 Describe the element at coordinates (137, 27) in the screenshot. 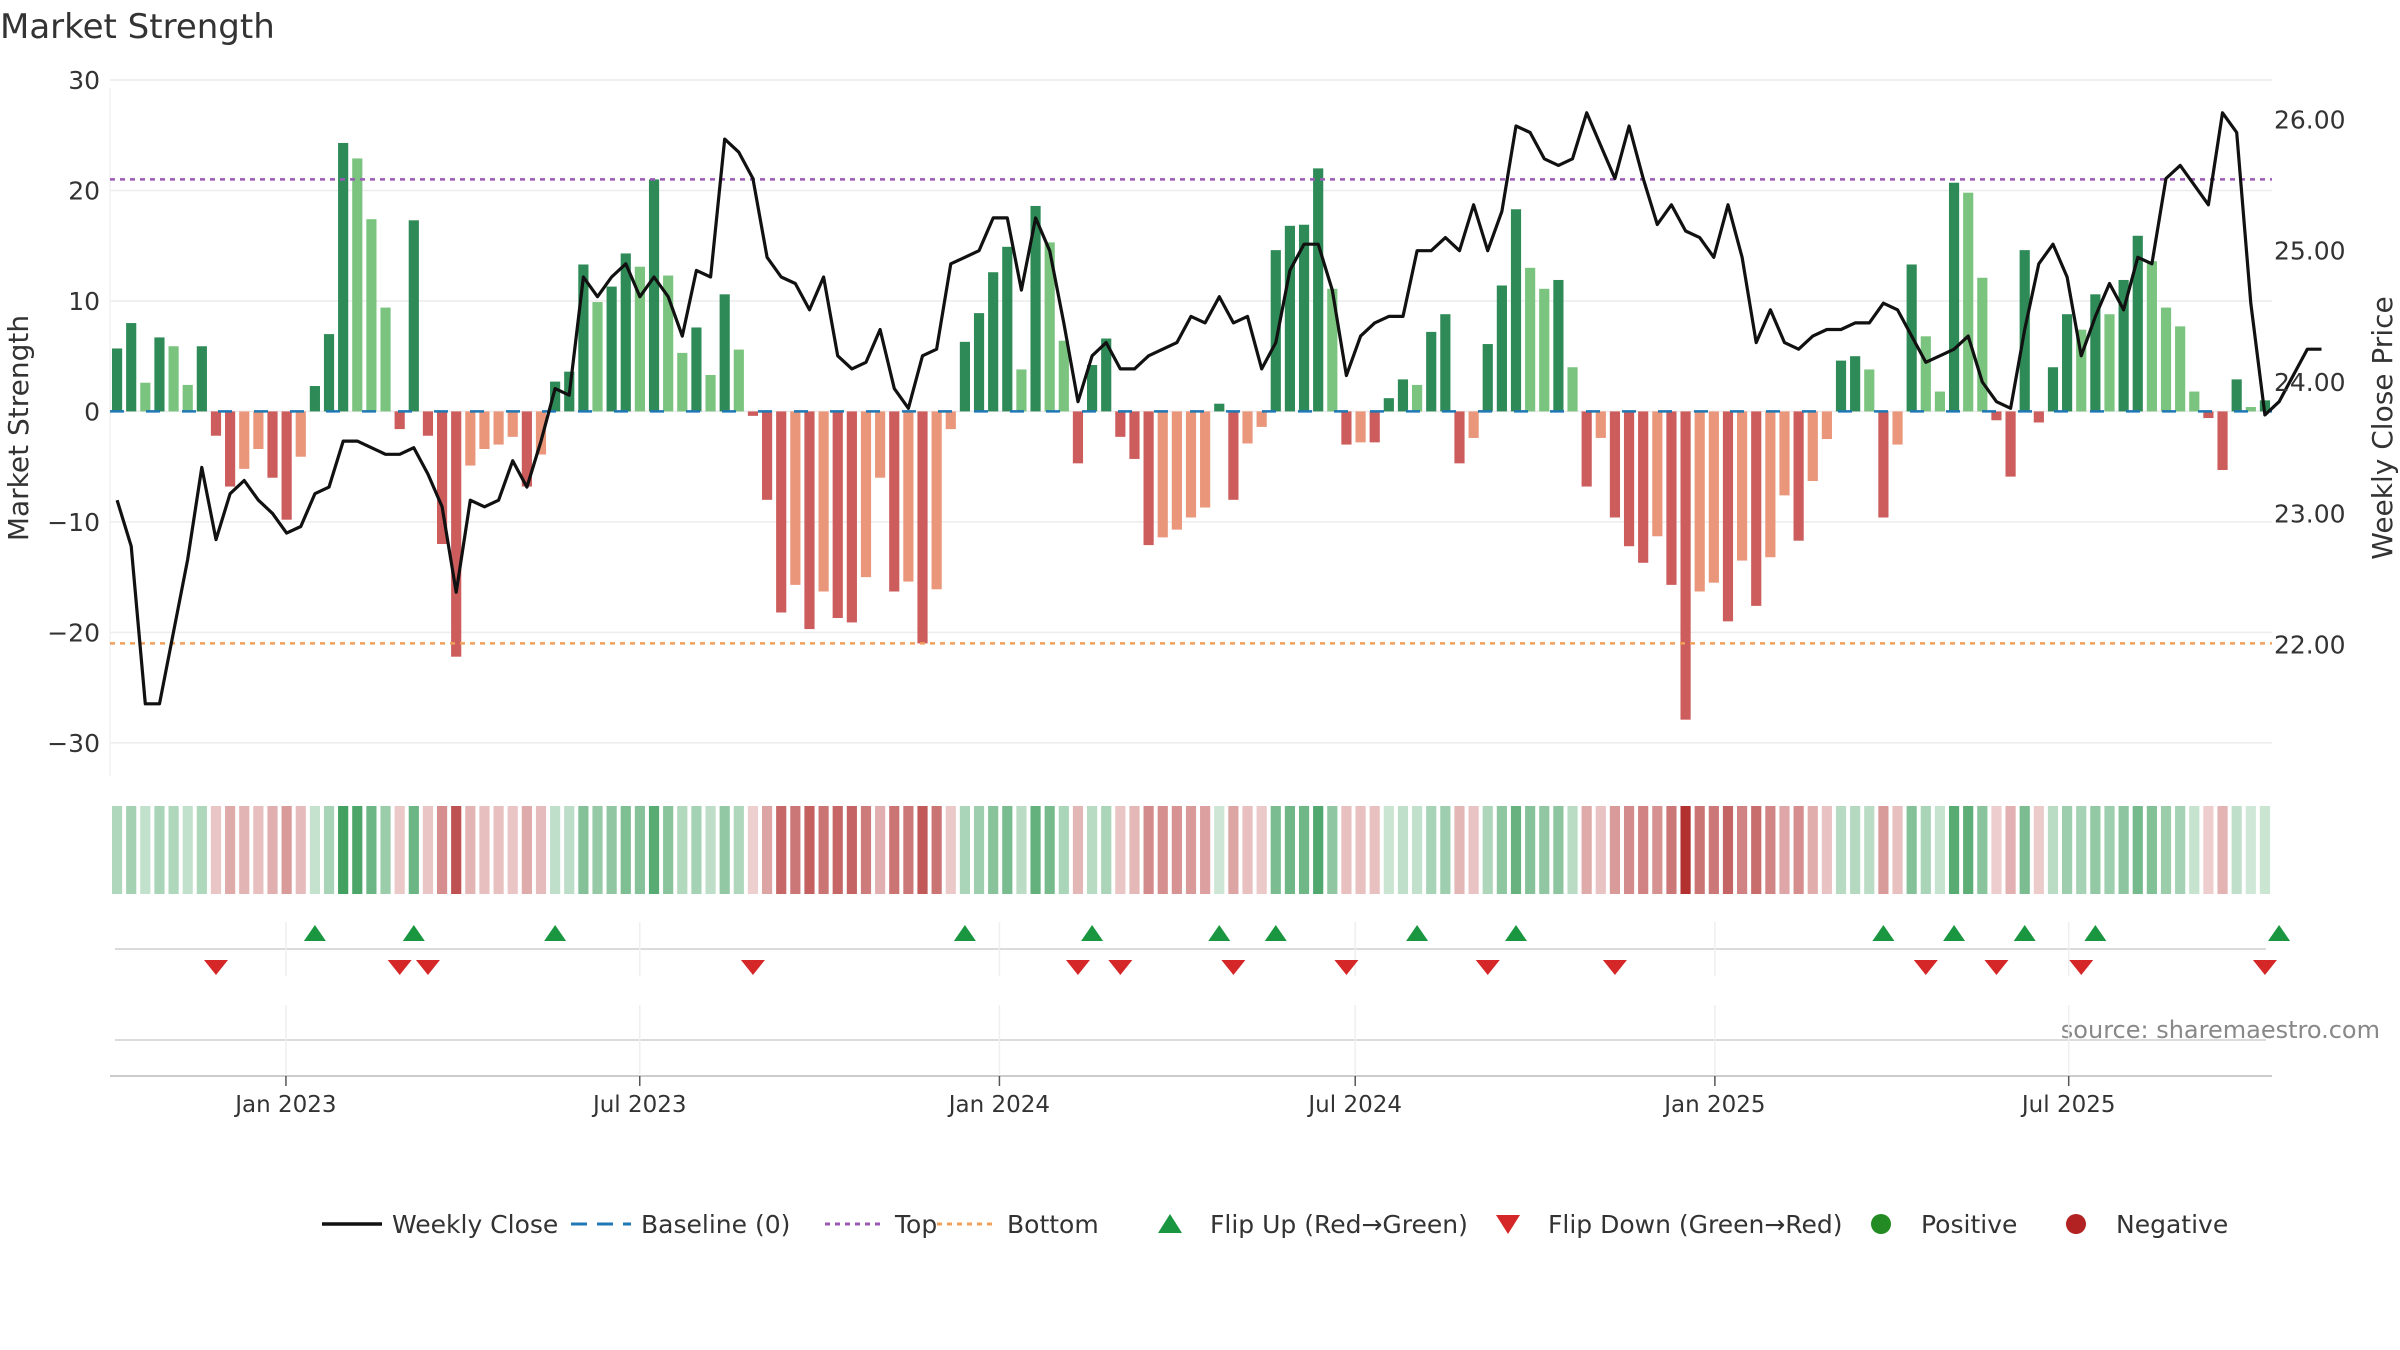

I see `chart-title: Market Strength` at that location.